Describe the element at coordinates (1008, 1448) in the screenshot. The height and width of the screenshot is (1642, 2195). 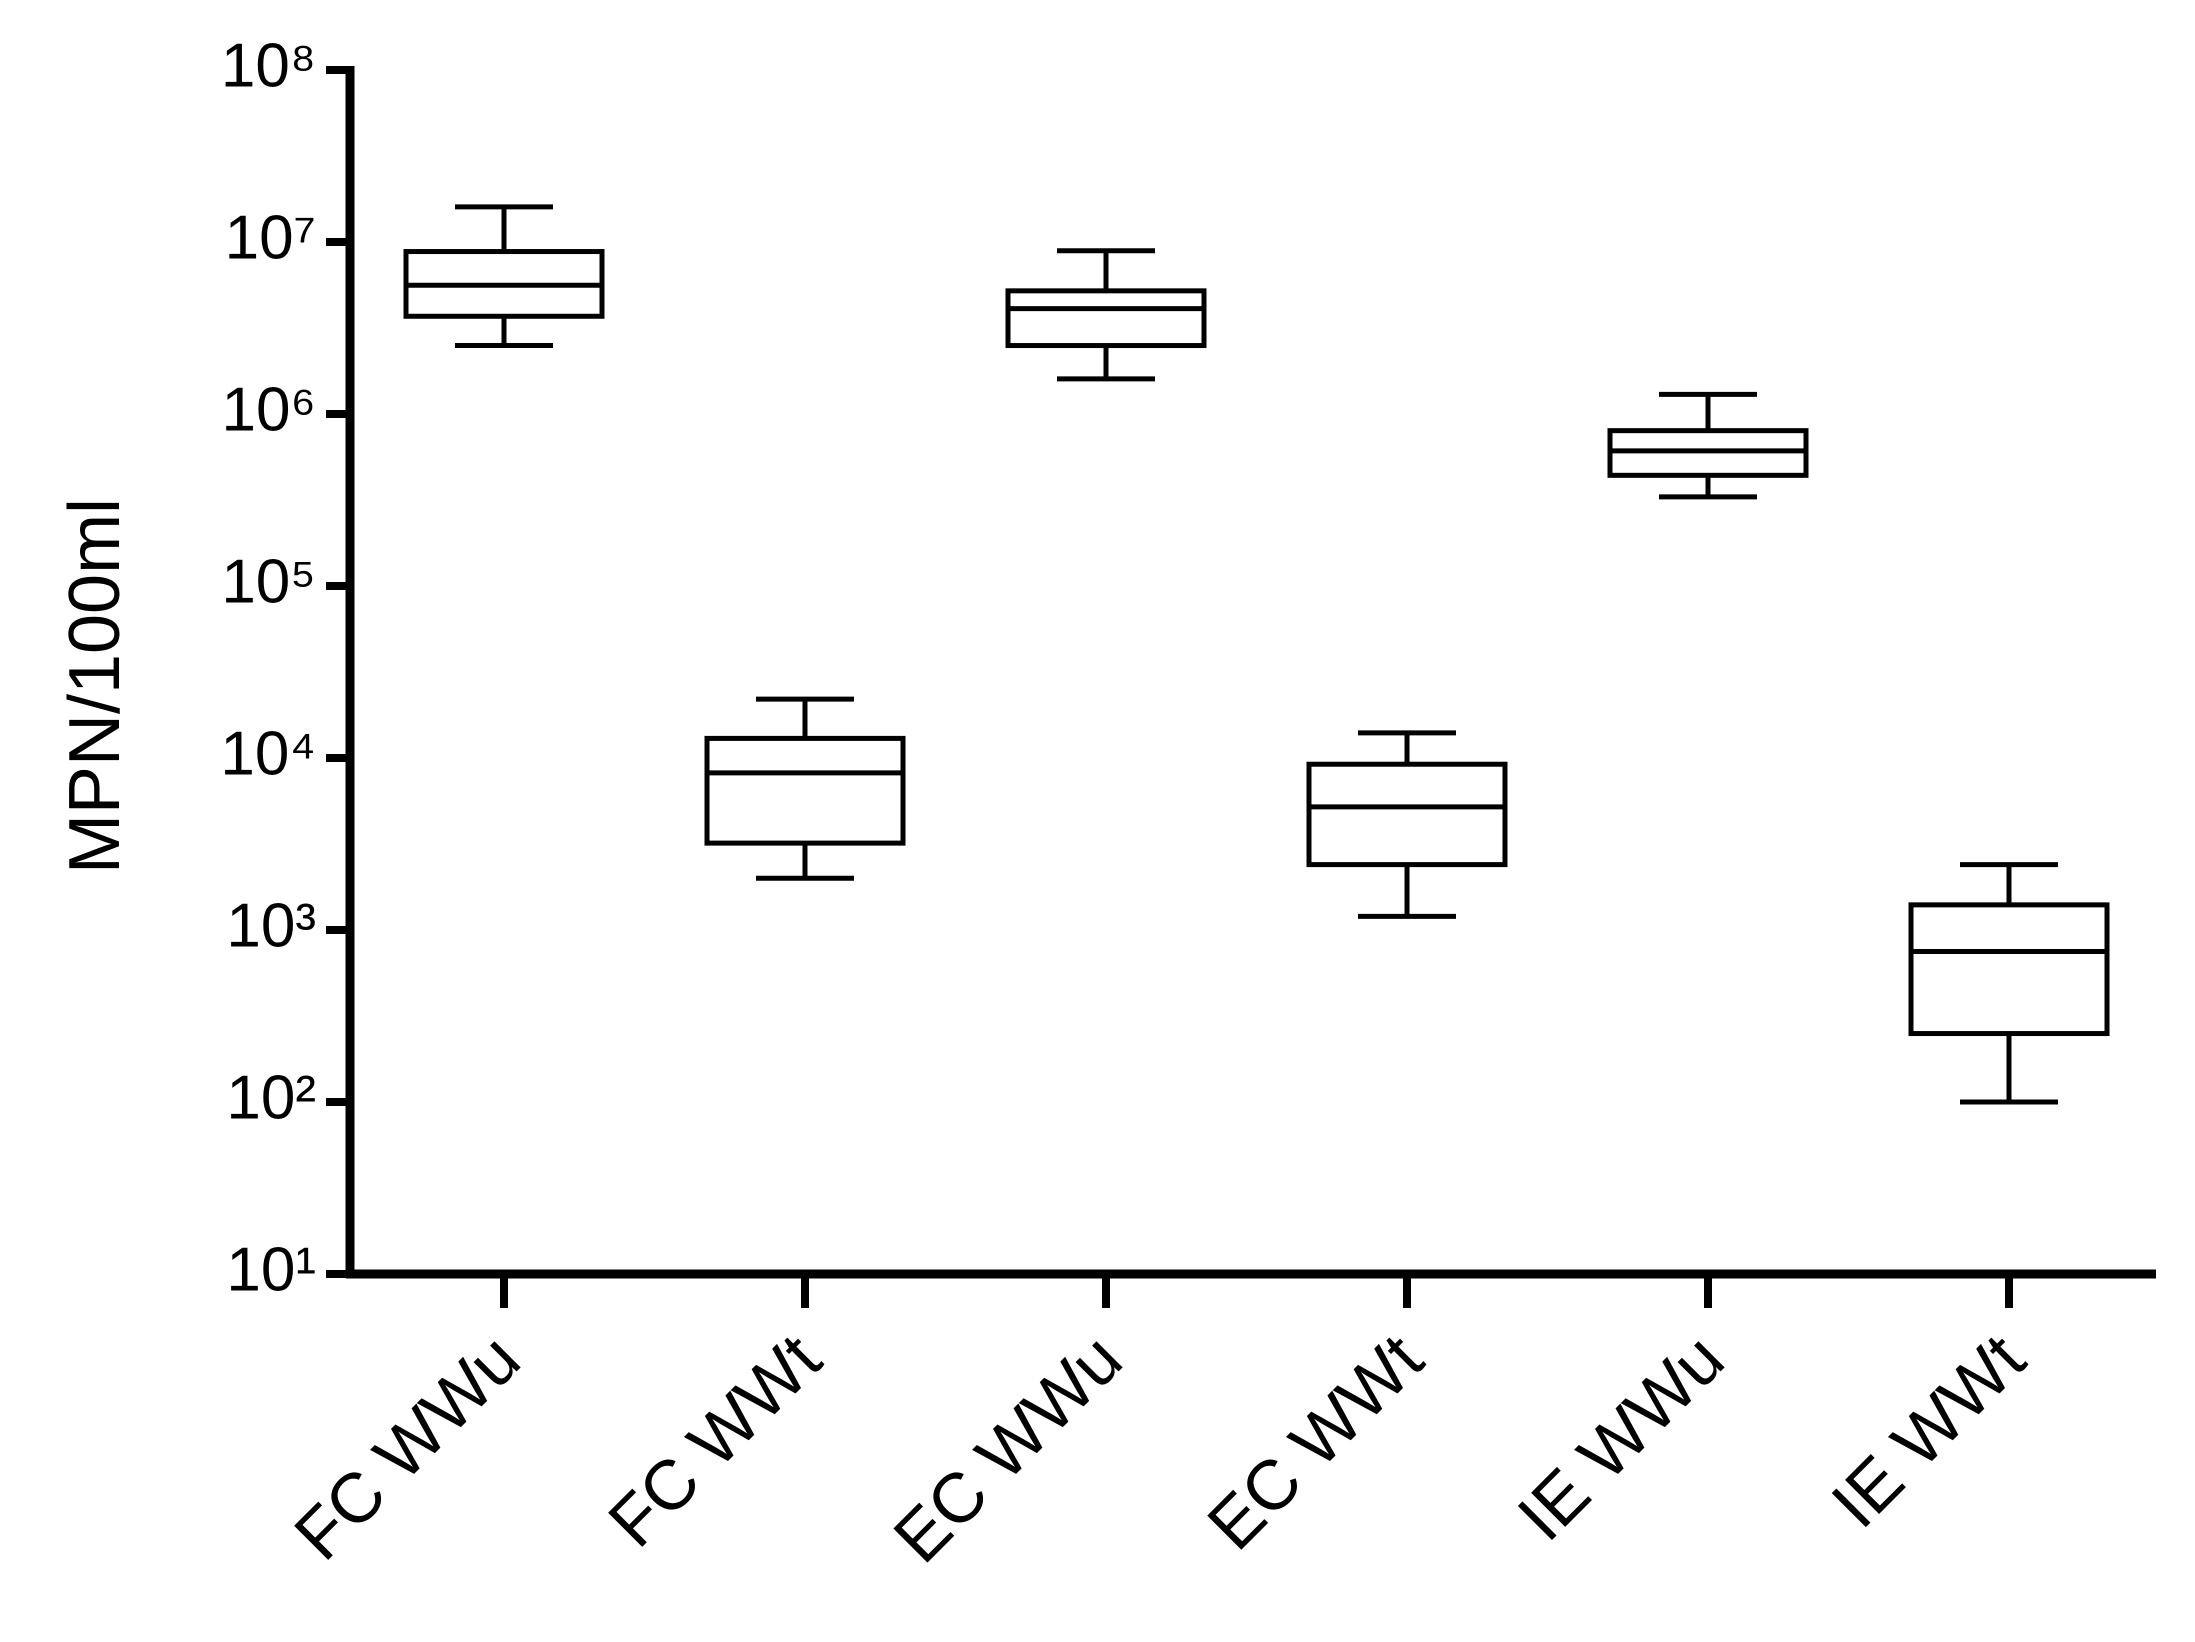
I see `x-tick-label: EC WWu` at that location.